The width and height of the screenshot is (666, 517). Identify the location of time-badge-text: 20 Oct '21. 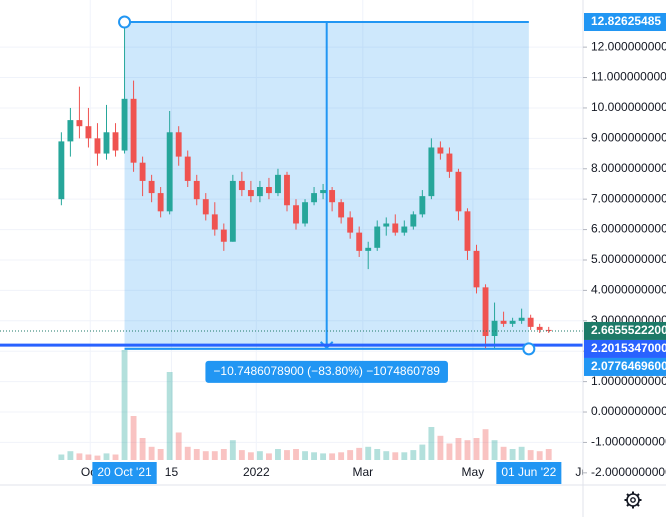
(124, 472).